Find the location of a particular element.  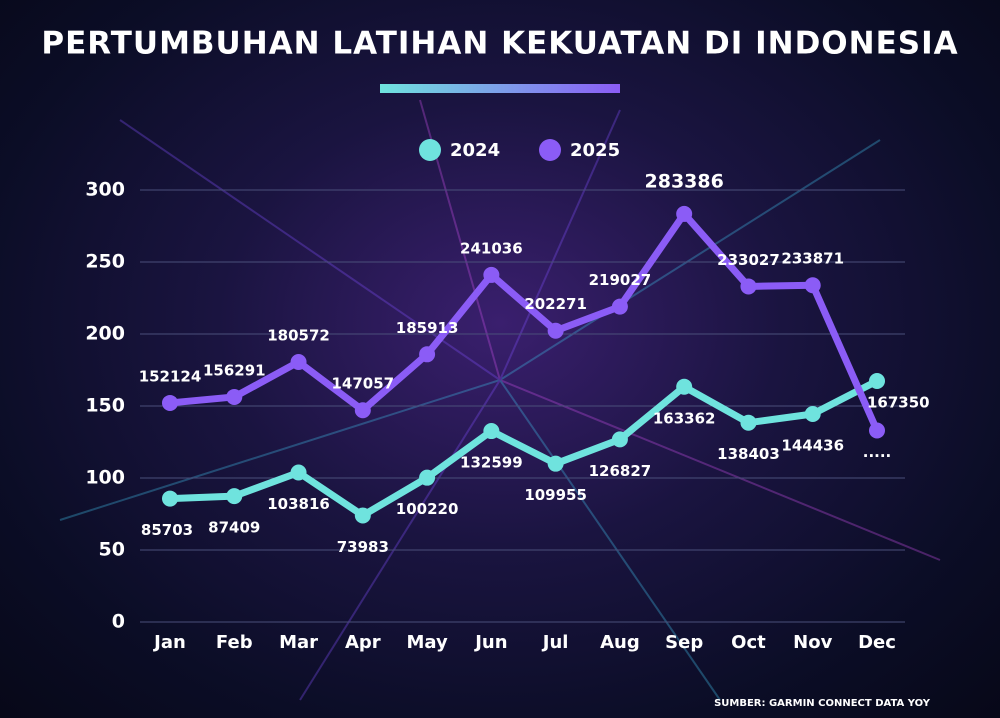

y-tick-label: 200 is located at coordinates (105, 334).